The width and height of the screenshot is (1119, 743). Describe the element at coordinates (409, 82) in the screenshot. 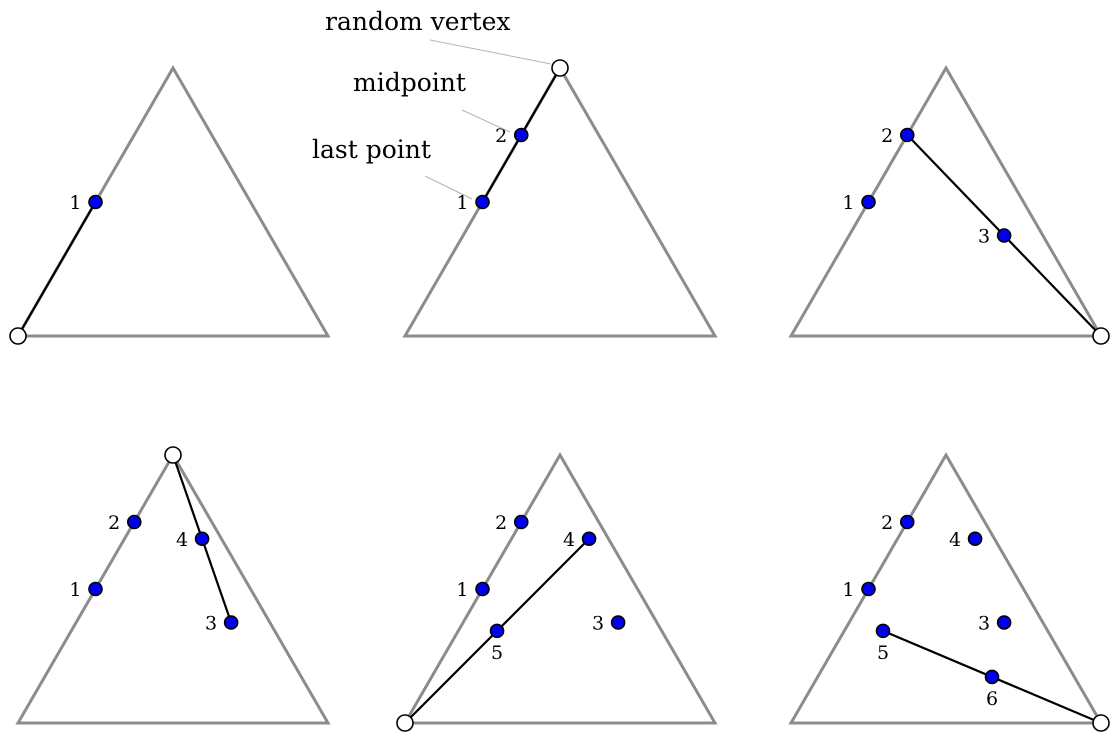

I see `midpoint-callout: midpoint` at that location.